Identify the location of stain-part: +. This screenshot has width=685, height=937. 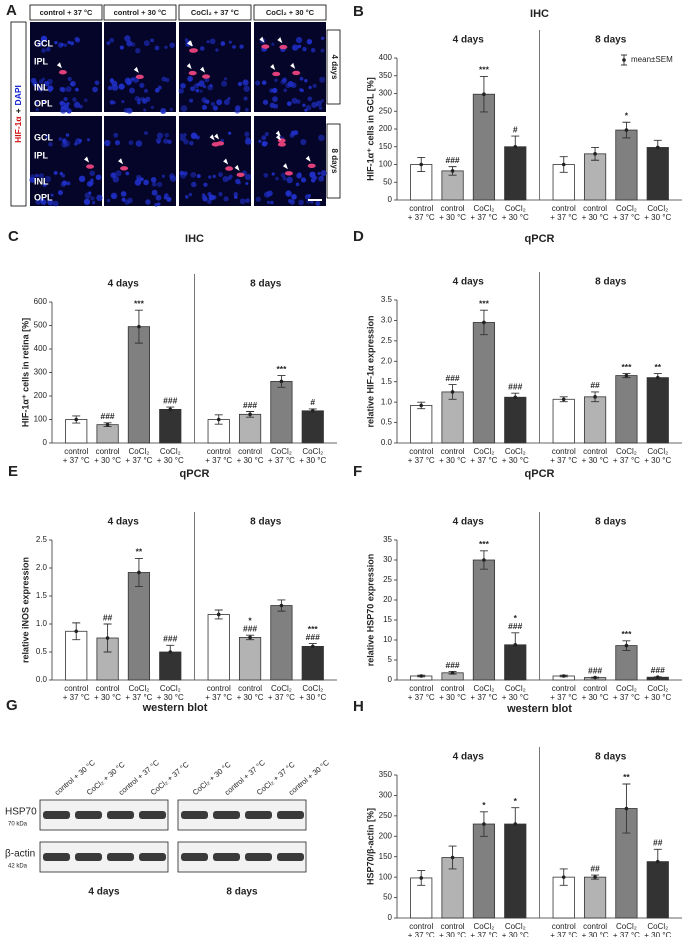
(18, 110).